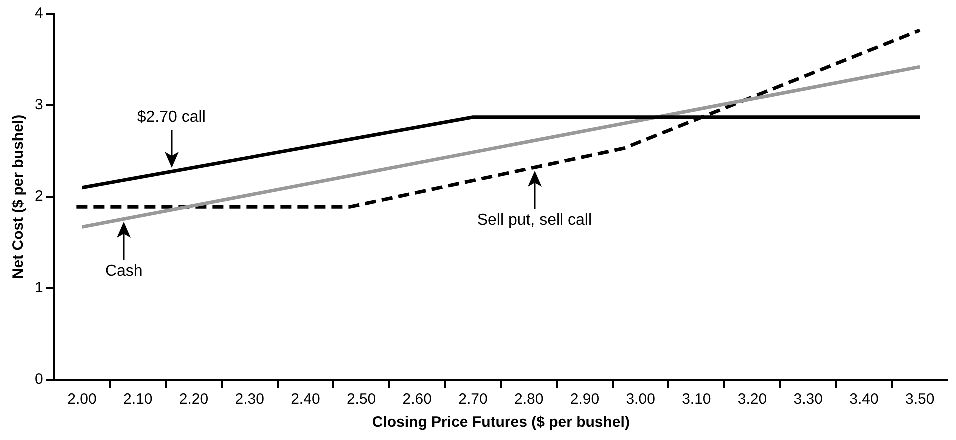  I want to click on x-tick-label: 3.30, so click(808, 399).